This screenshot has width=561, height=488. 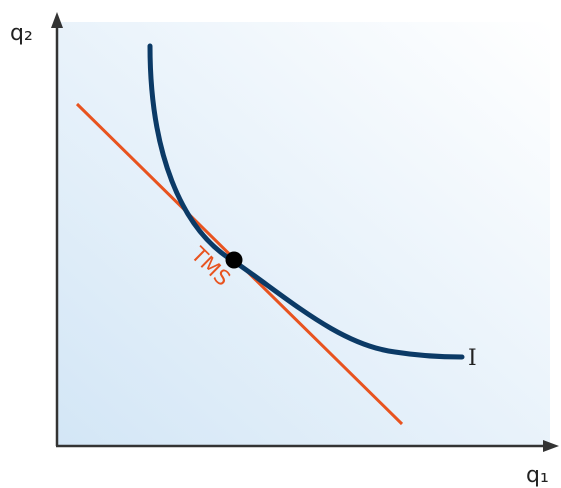 What do you see at coordinates (57, 20) in the screenshot?
I see `y-axis-arrow-icon` at bounding box center [57, 20].